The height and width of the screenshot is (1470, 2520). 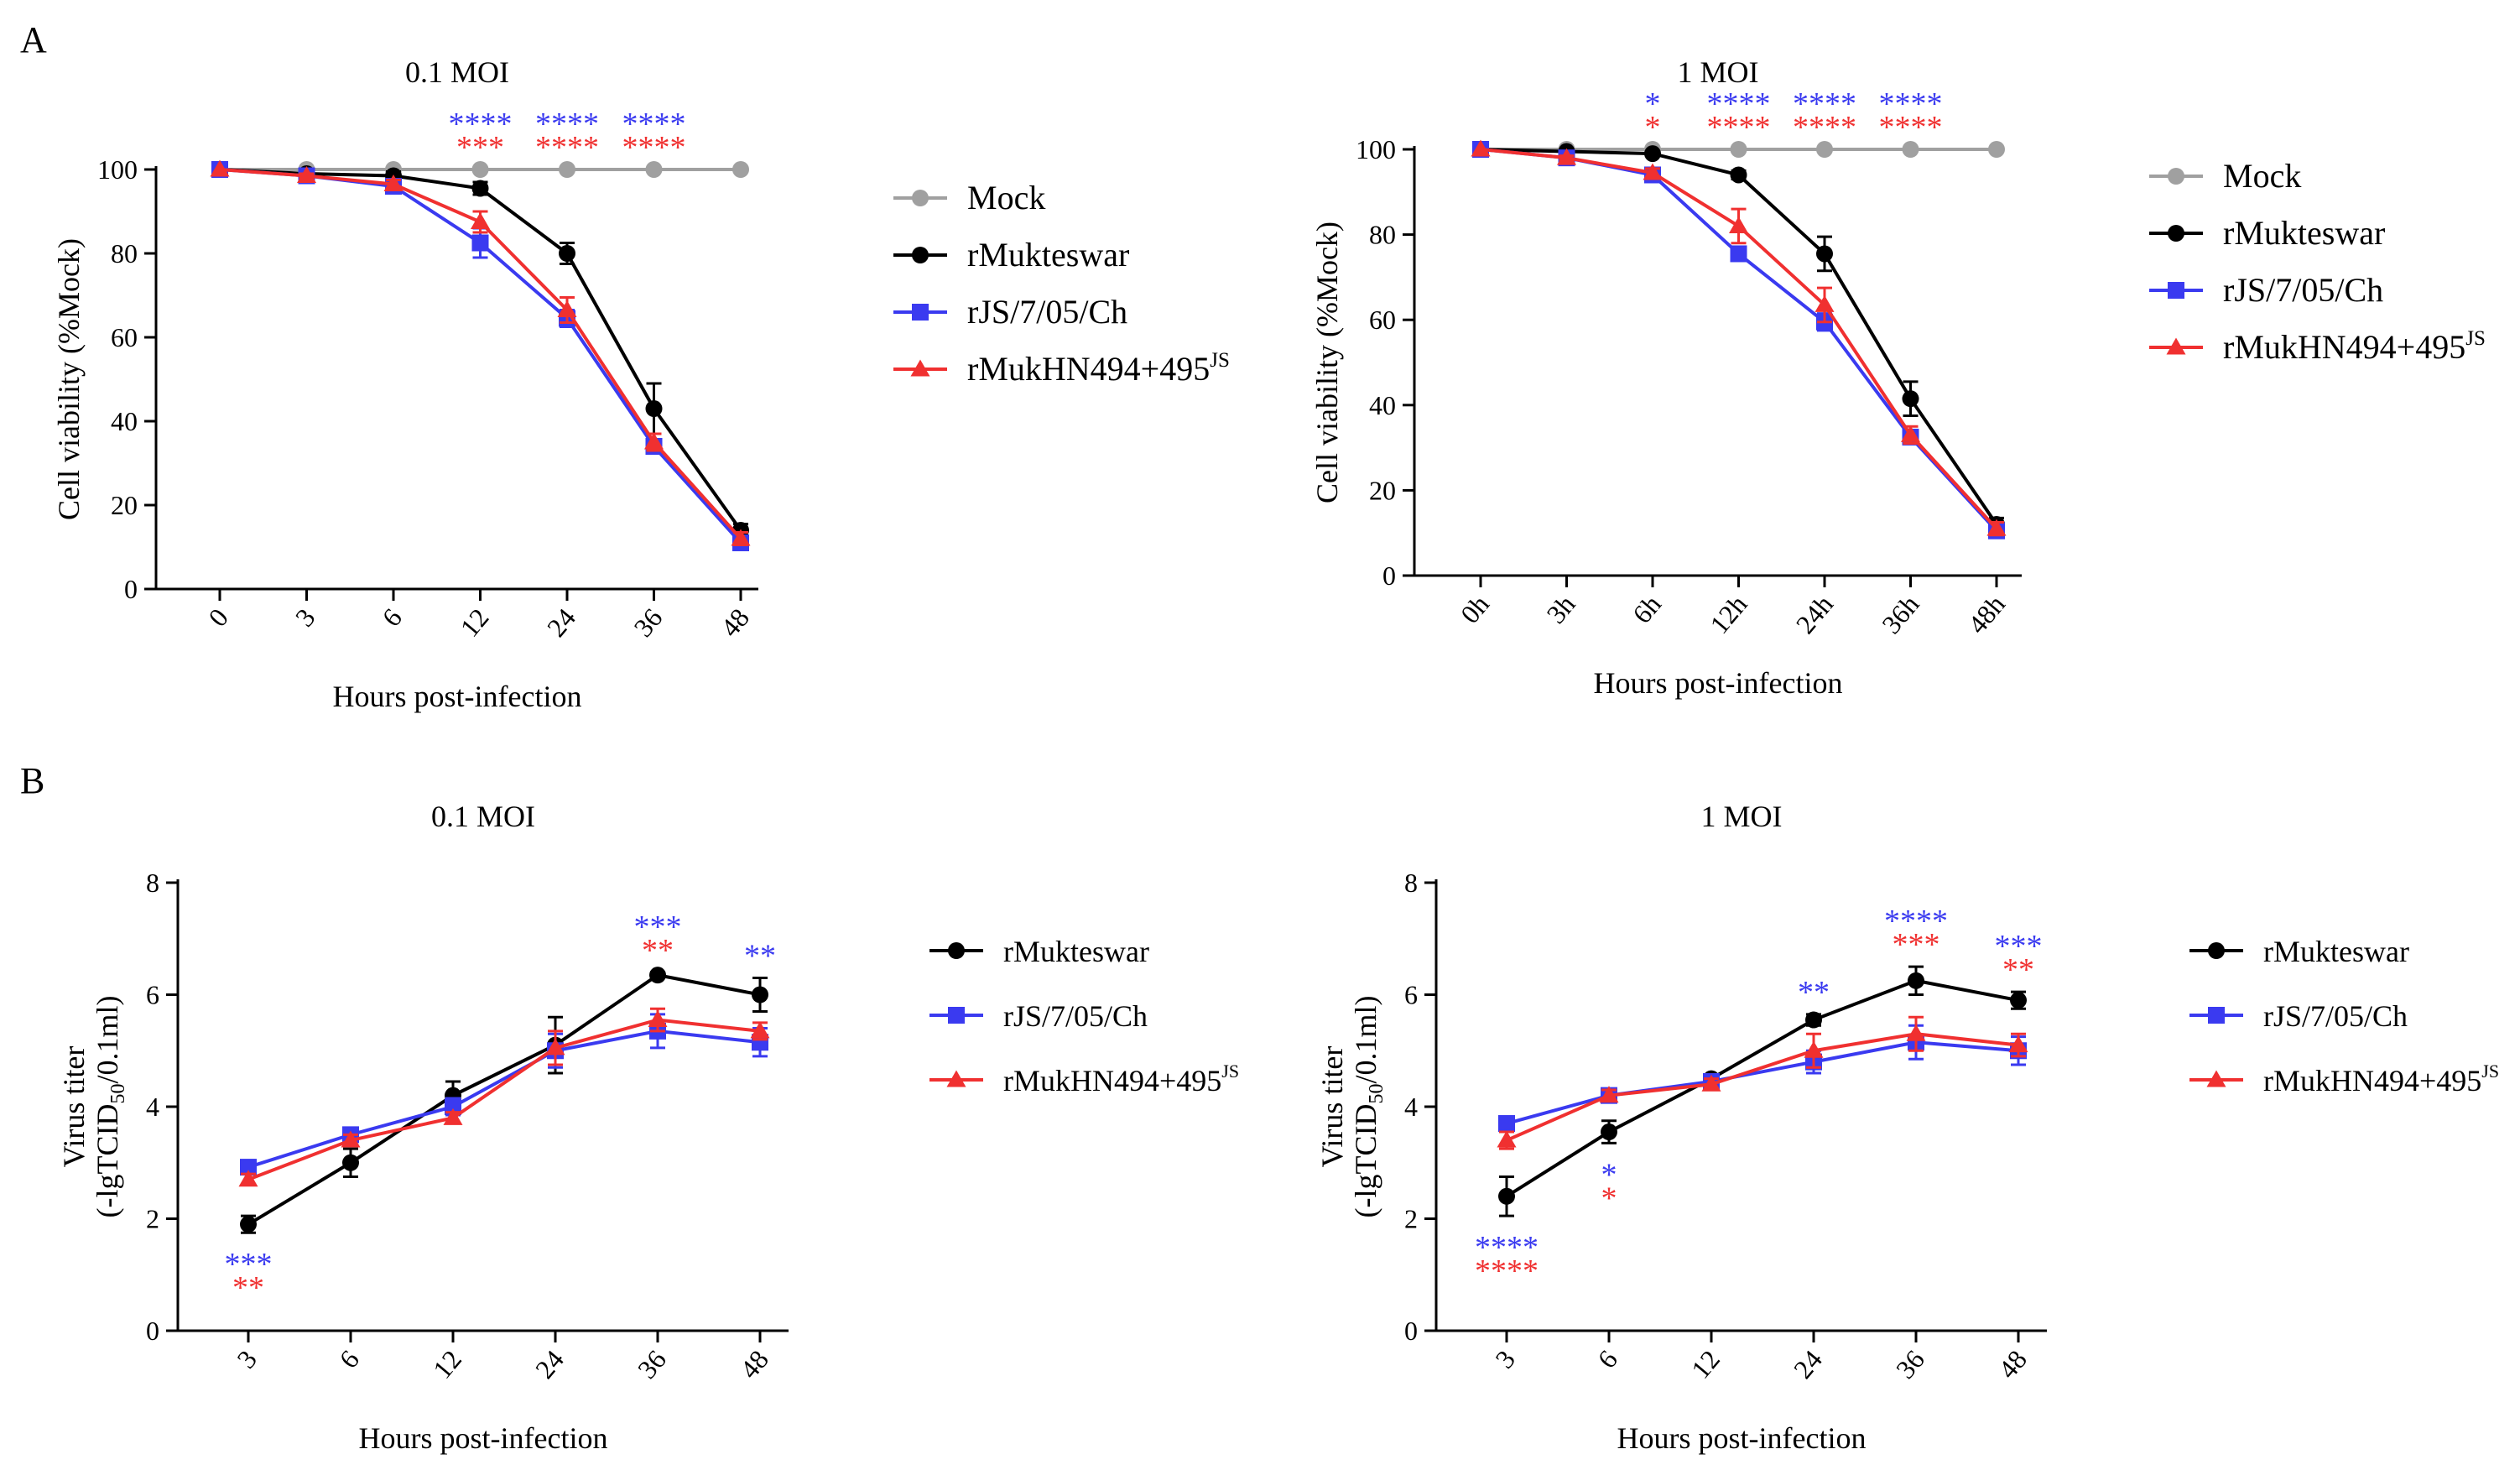 What do you see at coordinates (117, 169) in the screenshot?
I see `y-tick-label: 100` at bounding box center [117, 169].